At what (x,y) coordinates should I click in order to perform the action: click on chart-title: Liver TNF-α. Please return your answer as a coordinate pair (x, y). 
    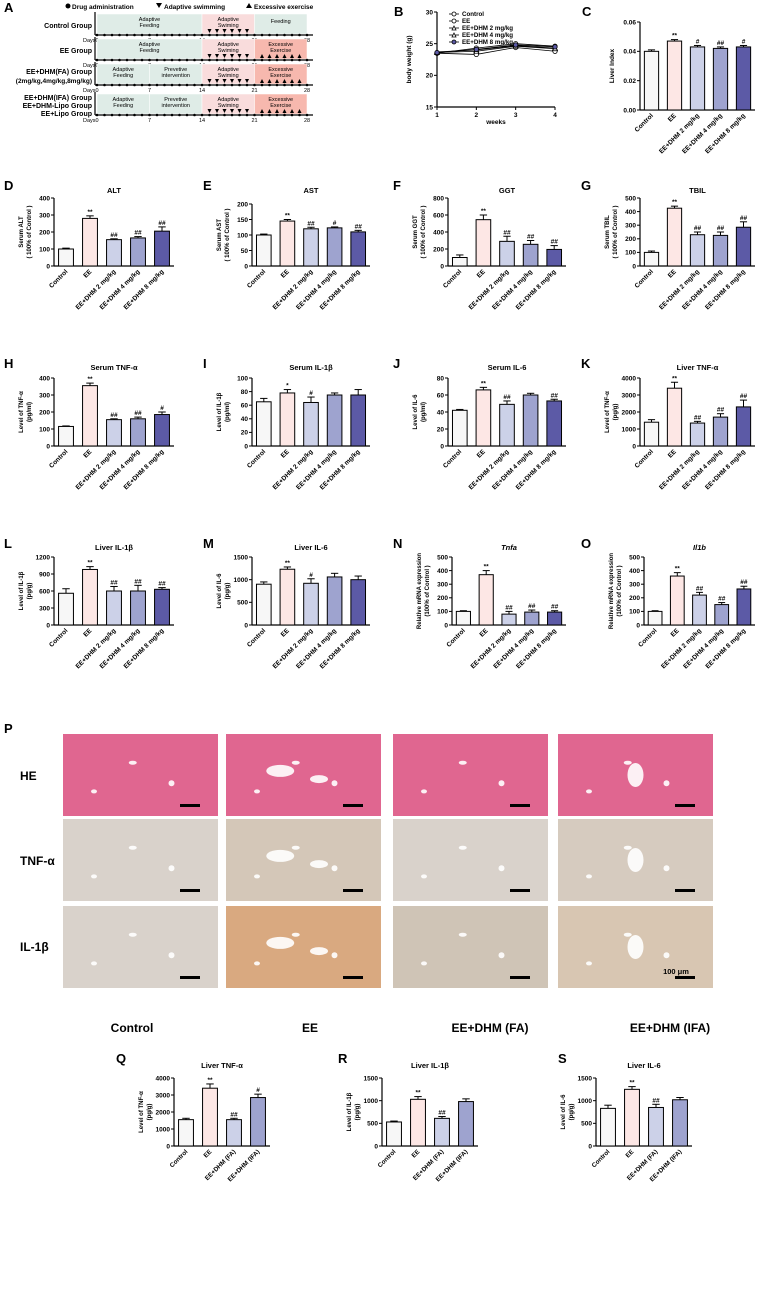
    Looking at the image, I should click on (698, 367).